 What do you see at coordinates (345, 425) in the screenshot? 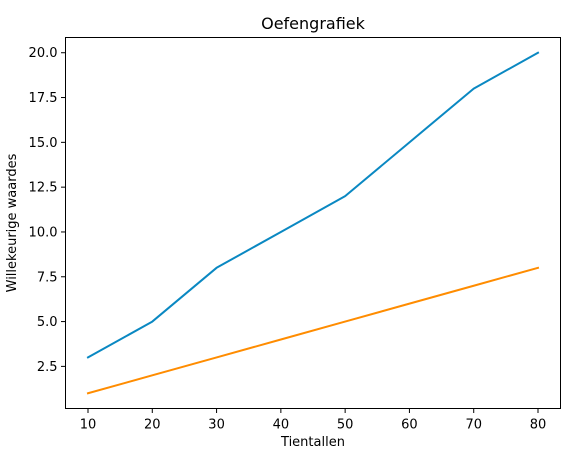
I see `x-tick-label: 50` at bounding box center [345, 425].